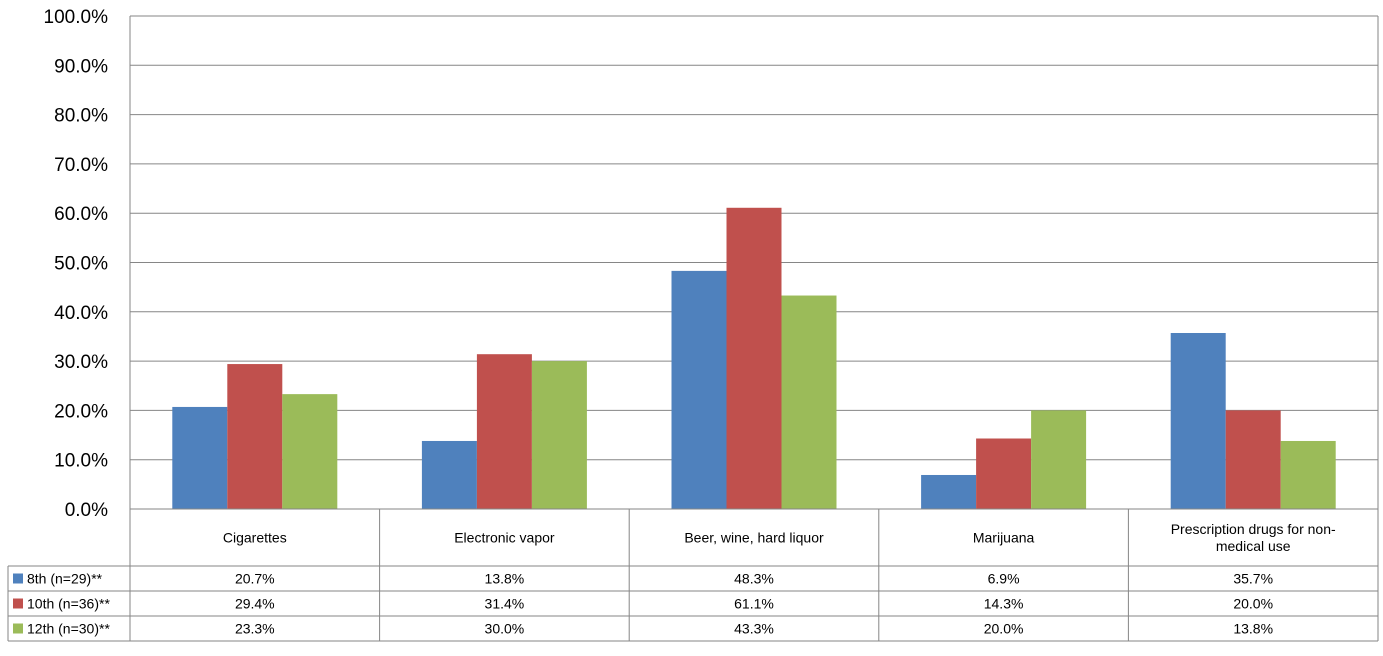 The height and width of the screenshot is (656, 1383). What do you see at coordinates (1253, 546) in the screenshot?
I see `category-label: medical use` at bounding box center [1253, 546].